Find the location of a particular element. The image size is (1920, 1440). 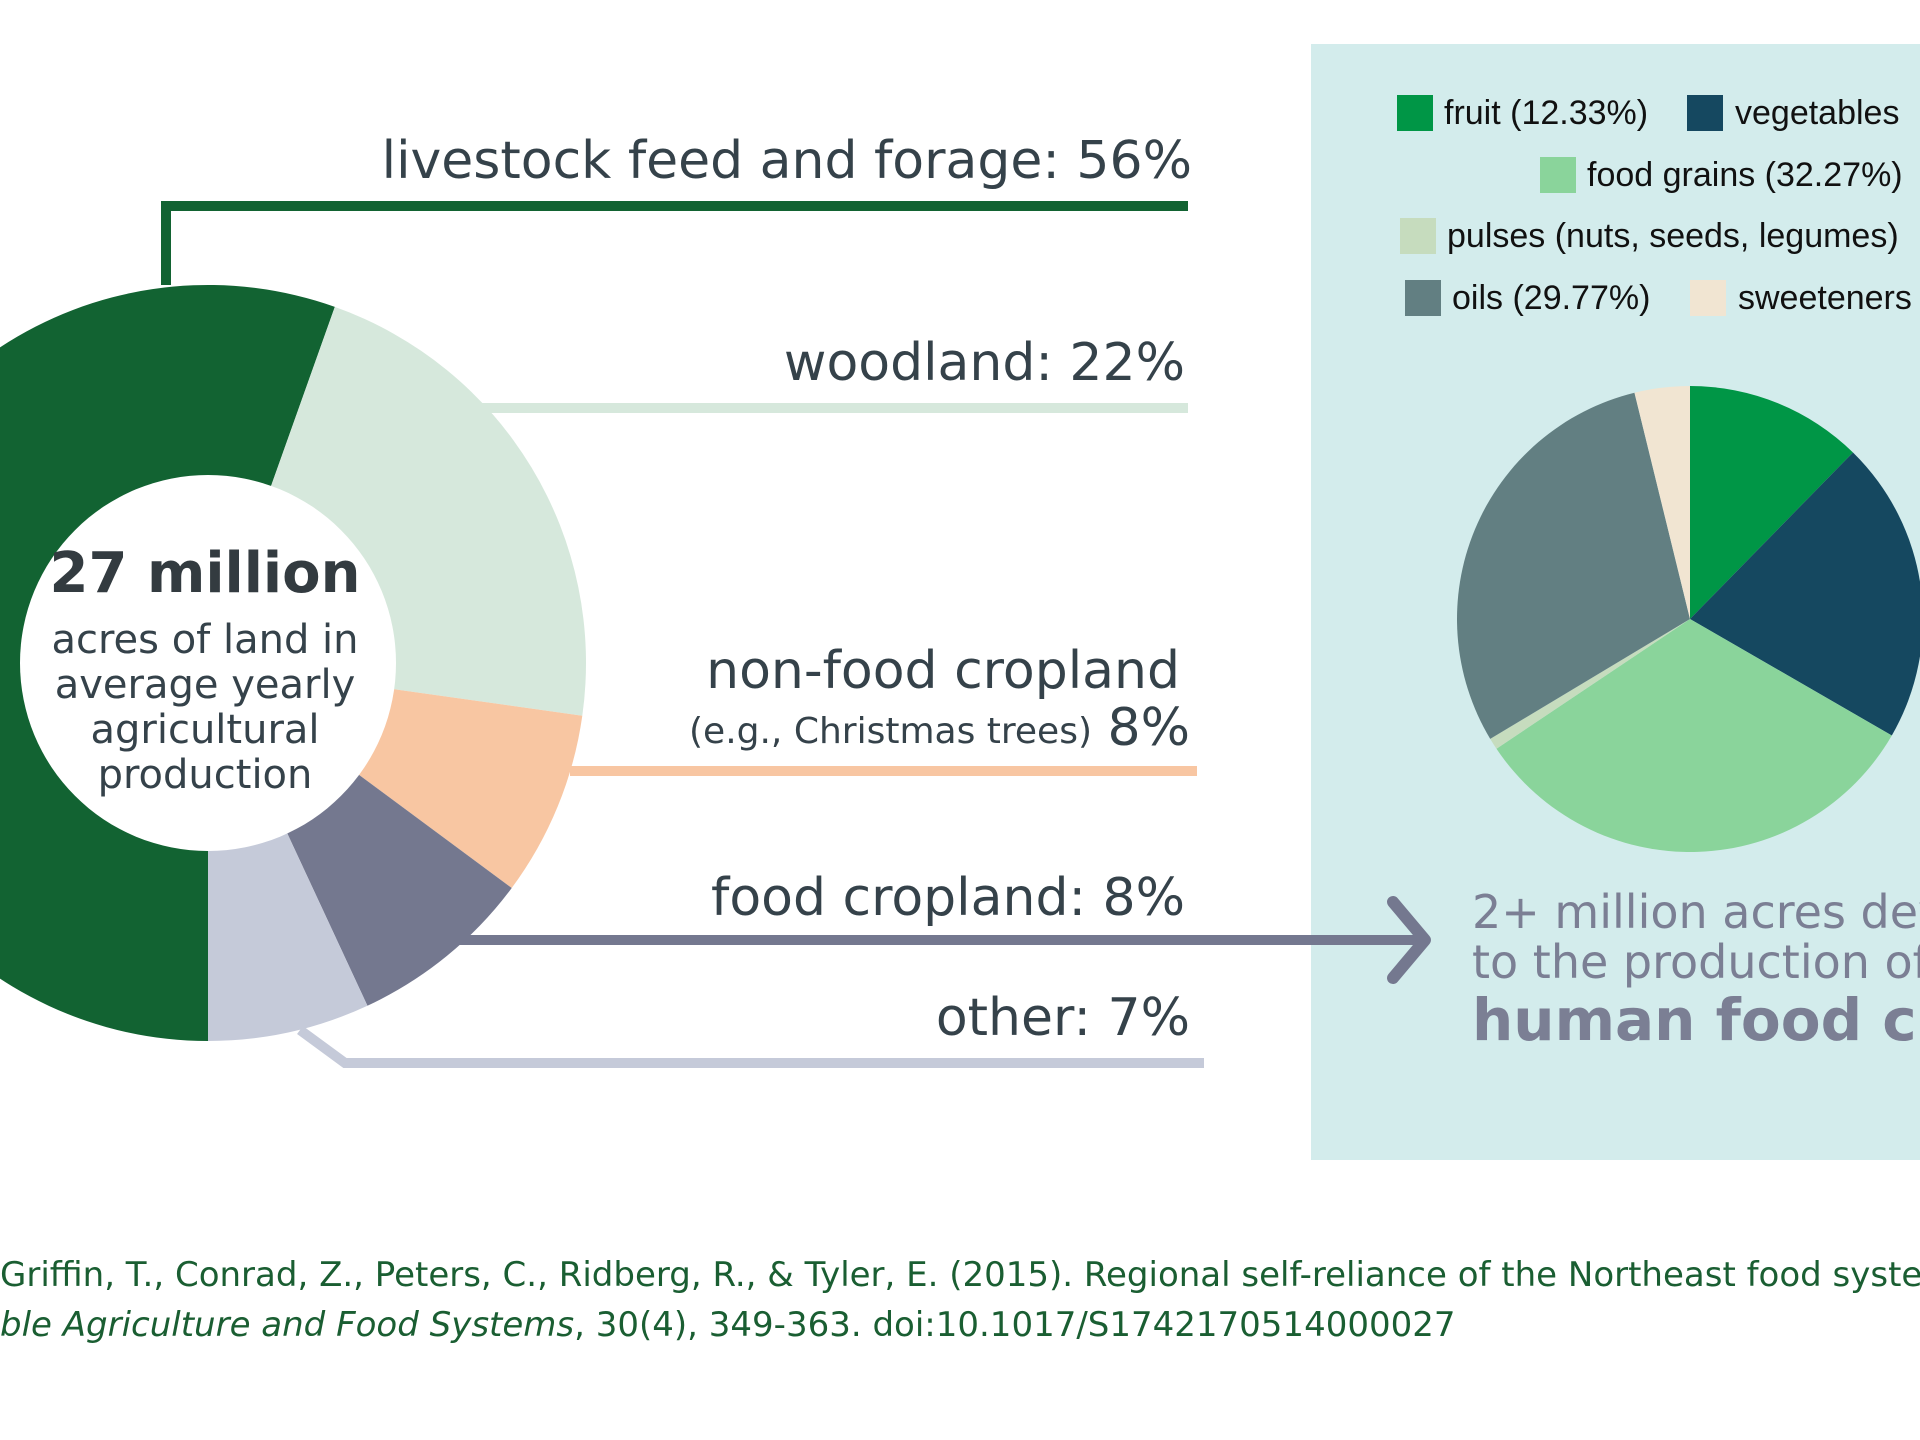

legend-item-oils: oils (29.77%) is located at coordinates (1527, 298).